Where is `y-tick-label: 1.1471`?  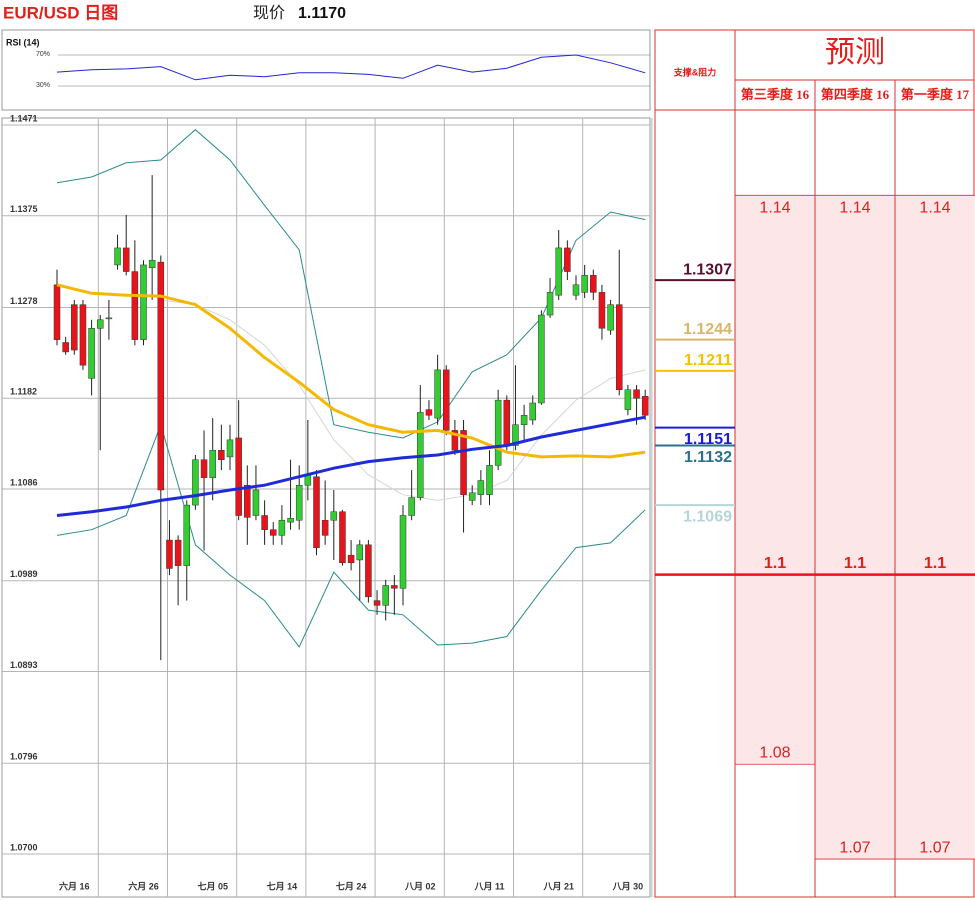 y-tick-label: 1.1471 is located at coordinates (24, 118).